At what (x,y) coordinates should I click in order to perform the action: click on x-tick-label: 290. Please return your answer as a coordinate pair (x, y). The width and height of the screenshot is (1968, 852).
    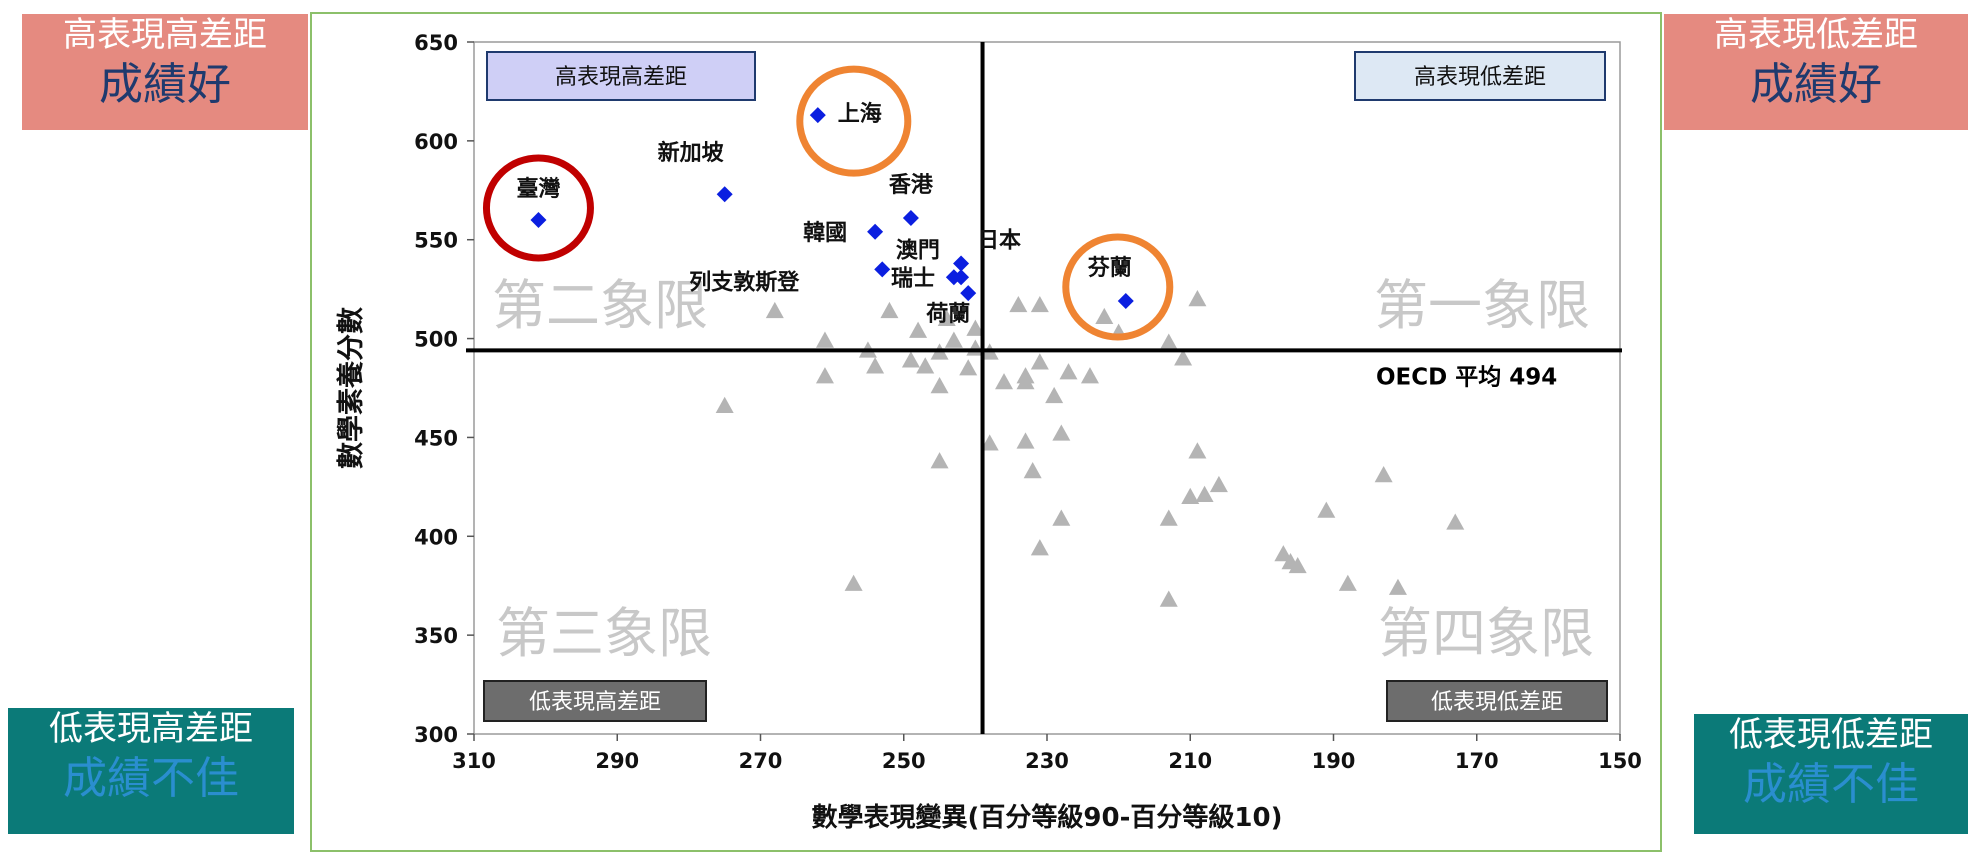
    Looking at the image, I should click on (617, 761).